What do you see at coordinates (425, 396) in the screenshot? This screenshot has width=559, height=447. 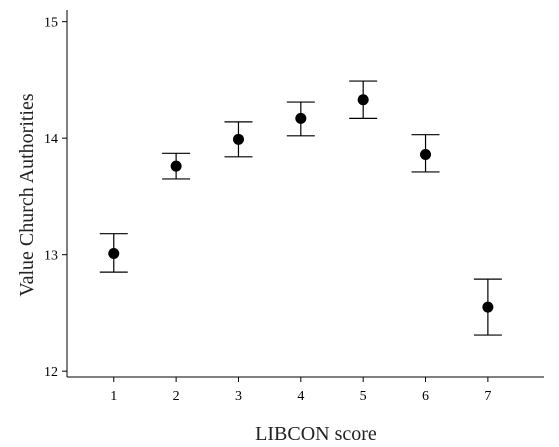 I see `x-tick-label: 6` at bounding box center [425, 396].